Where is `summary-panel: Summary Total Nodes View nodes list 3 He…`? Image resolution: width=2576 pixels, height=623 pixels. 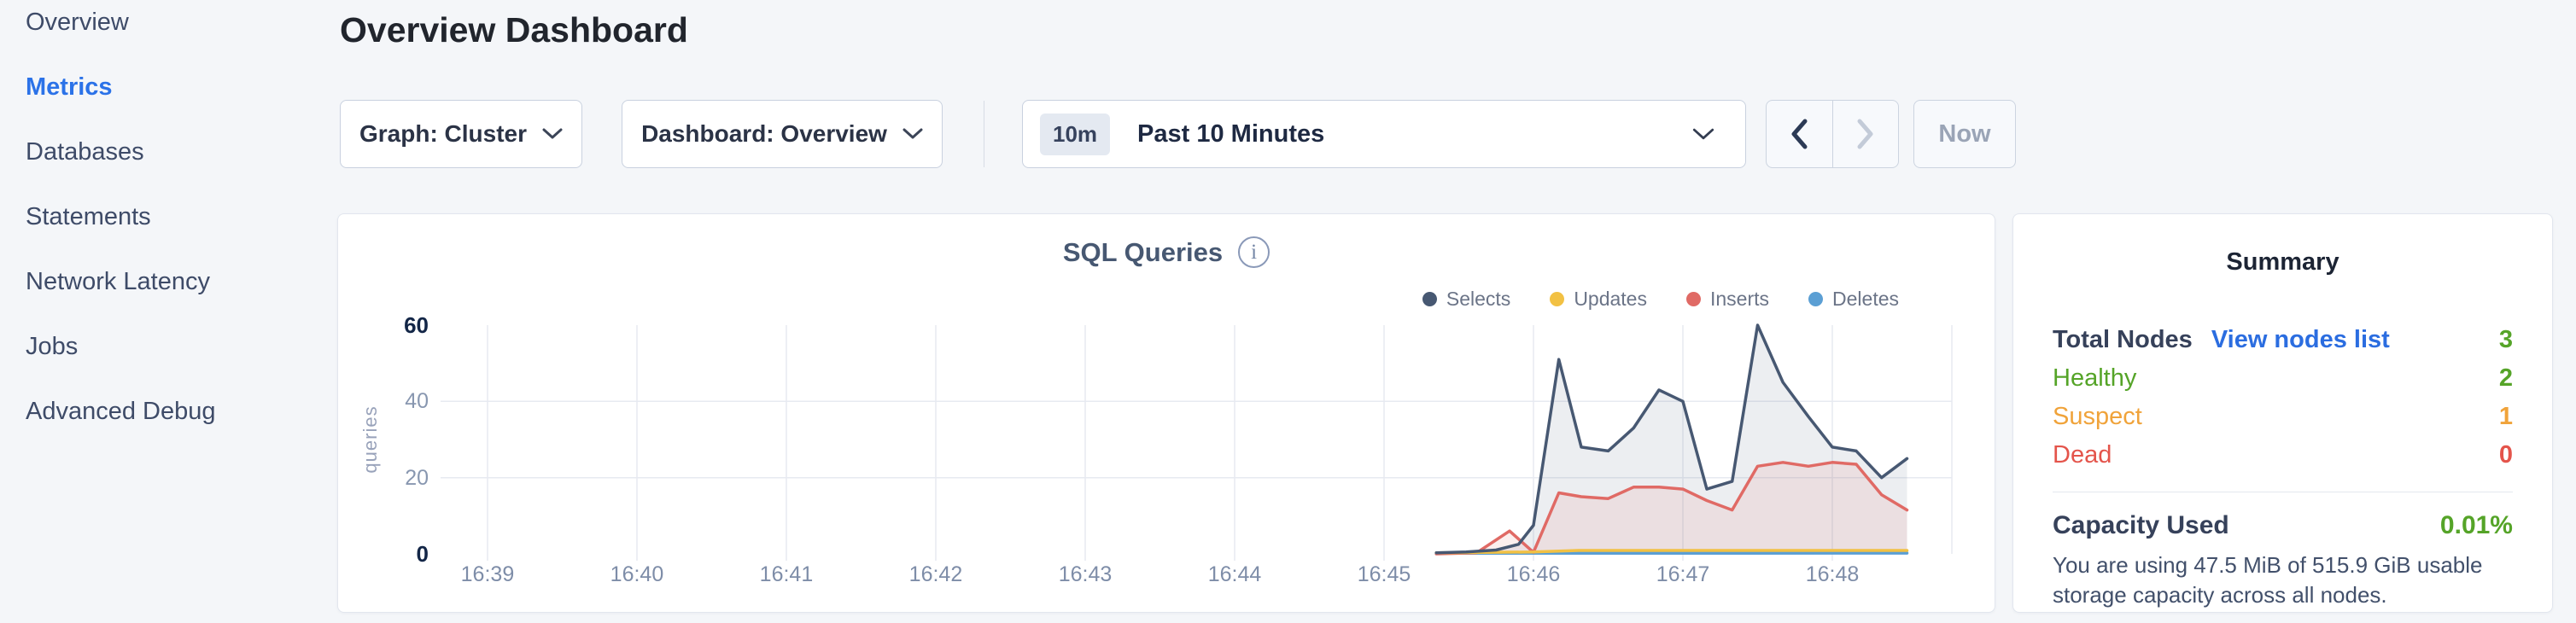 summary-panel: Summary Total Nodes View nodes list 3 He… is located at coordinates (2282, 413).